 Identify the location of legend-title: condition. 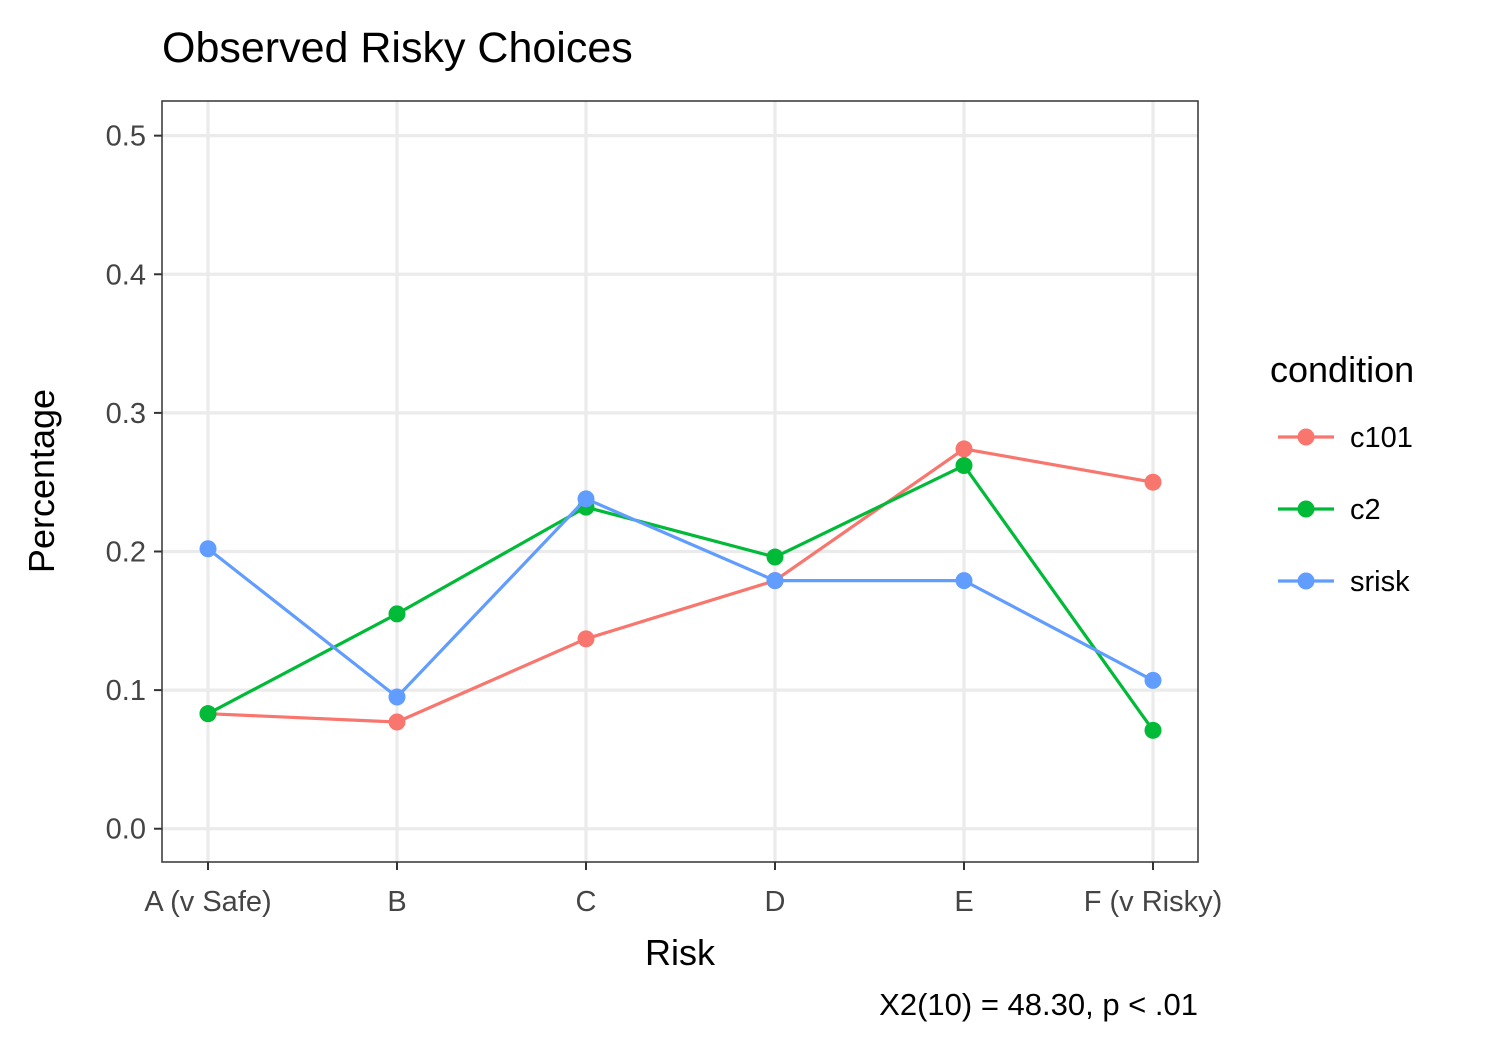
(1342, 369).